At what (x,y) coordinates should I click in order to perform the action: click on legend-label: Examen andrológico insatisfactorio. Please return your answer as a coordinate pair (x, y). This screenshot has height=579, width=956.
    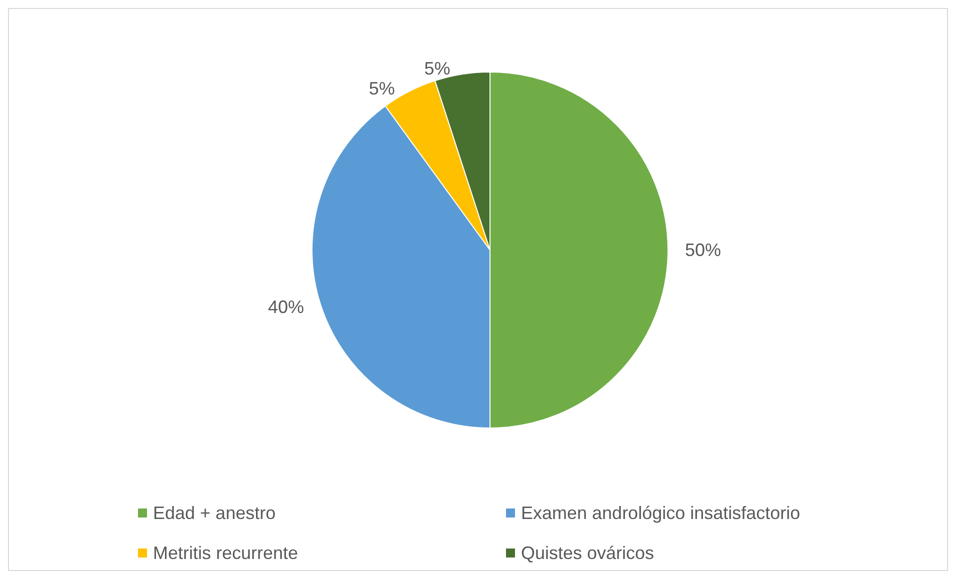
    Looking at the image, I should click on (660, 513).